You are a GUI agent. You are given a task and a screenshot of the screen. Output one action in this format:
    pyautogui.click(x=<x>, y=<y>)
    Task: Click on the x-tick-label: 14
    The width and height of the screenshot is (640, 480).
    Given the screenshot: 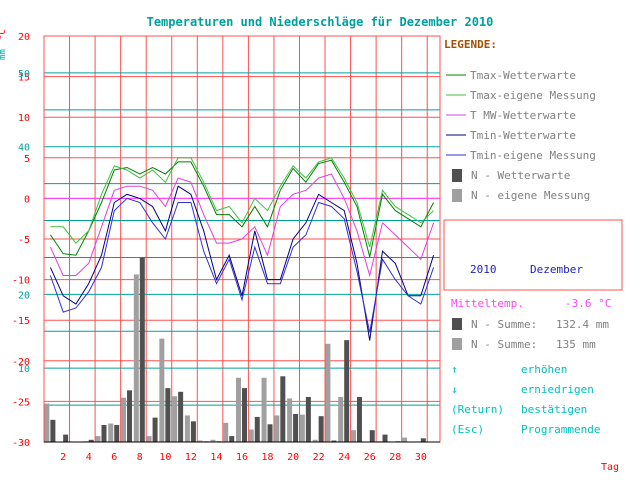 What is the action you would take?
    pyautogui.click(x=216, y=457)
    